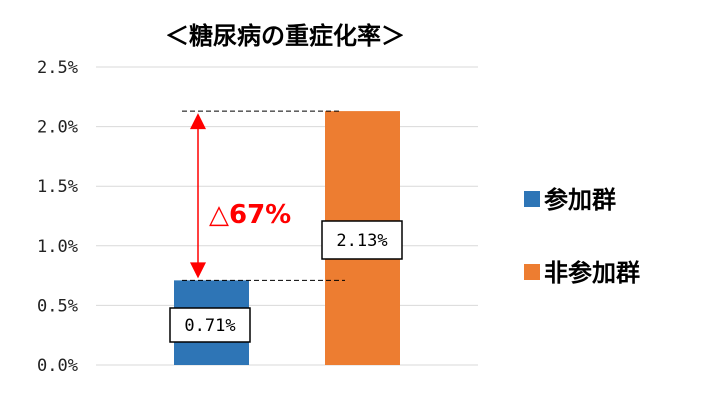  What do you see at coordinates (57, 187) in the screenshot?
I see `y-tick-label: 1.5%` at bounding box center [57, 187].